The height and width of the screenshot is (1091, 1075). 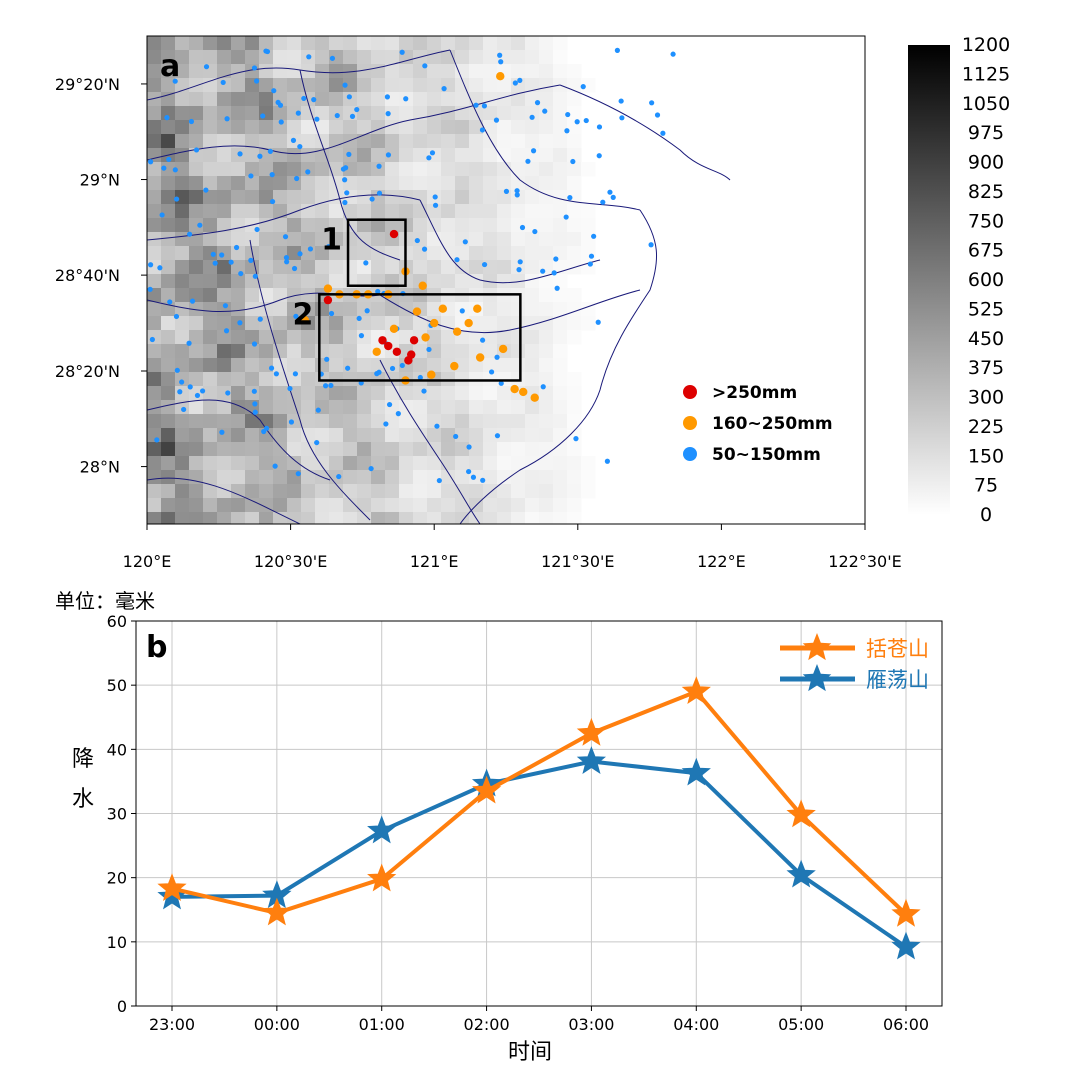 I want to click on y-tick-label: 40, so click(x=117, y=749).